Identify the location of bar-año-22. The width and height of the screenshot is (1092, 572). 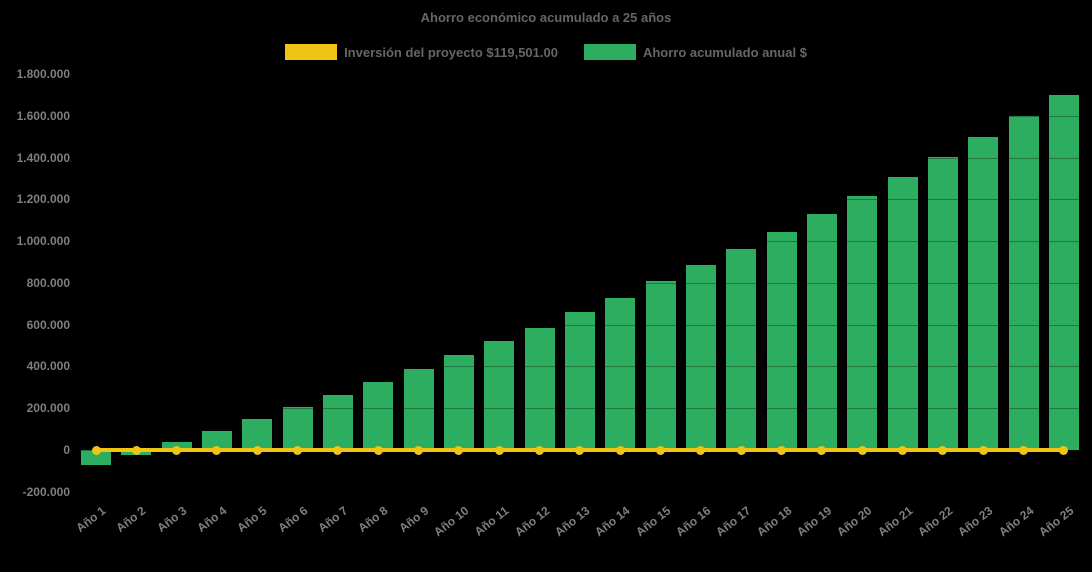
(942, 303).